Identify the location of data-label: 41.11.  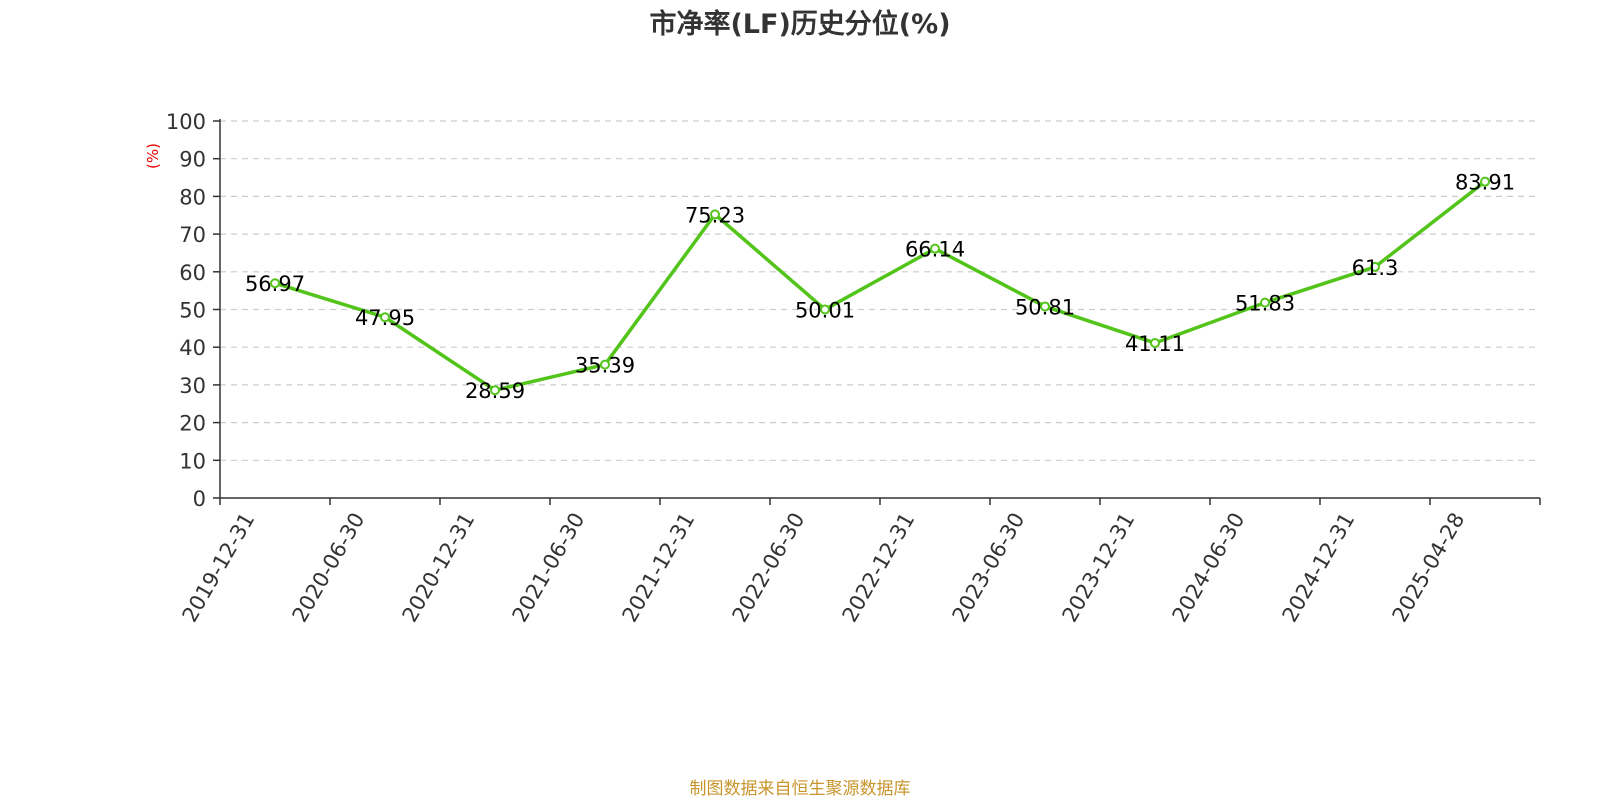
(1155, 344).